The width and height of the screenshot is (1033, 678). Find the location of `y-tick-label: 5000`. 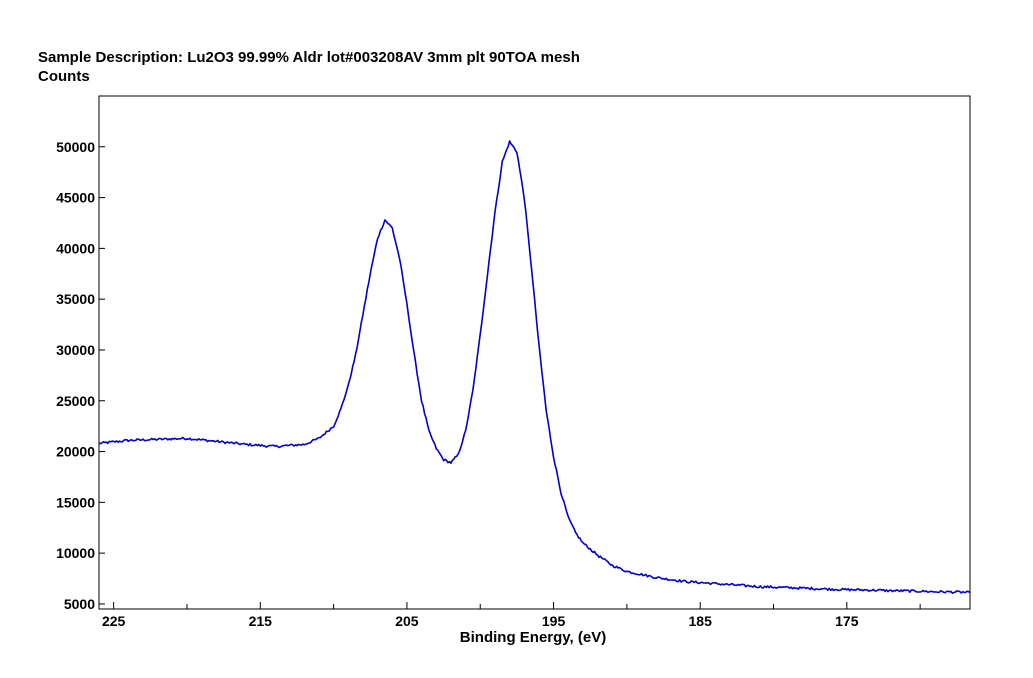

y-tick-label: 5000 is located at coordinates (79, 604).